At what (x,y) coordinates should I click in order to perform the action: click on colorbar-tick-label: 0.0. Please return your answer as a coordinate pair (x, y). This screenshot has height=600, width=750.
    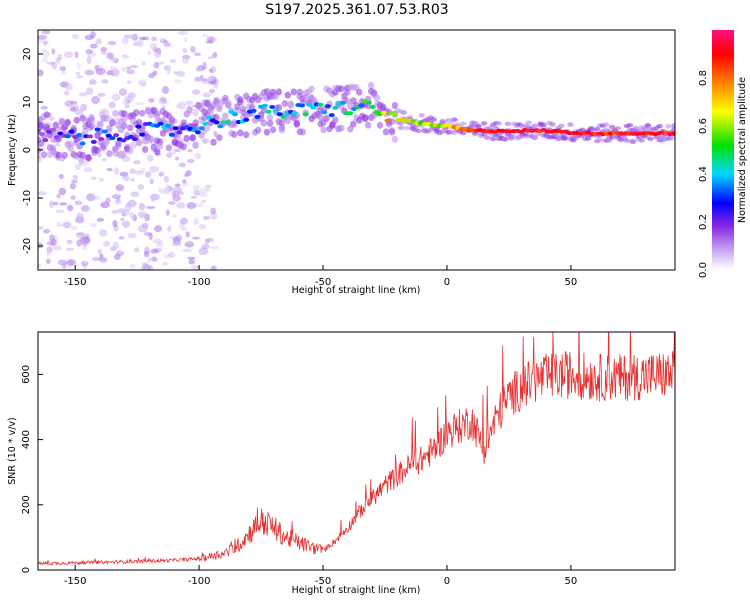
    Looking at the image, I should click on (703, 270).